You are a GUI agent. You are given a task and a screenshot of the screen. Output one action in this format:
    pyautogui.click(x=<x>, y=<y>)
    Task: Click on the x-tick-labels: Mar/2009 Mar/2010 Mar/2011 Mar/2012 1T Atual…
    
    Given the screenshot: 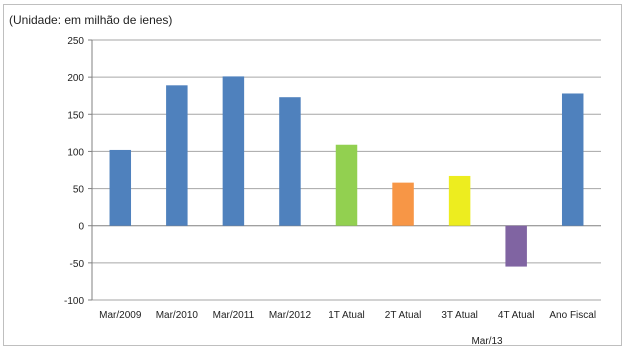 What is the action you would take?
    pyautogui.click(x=347, y=315)
    